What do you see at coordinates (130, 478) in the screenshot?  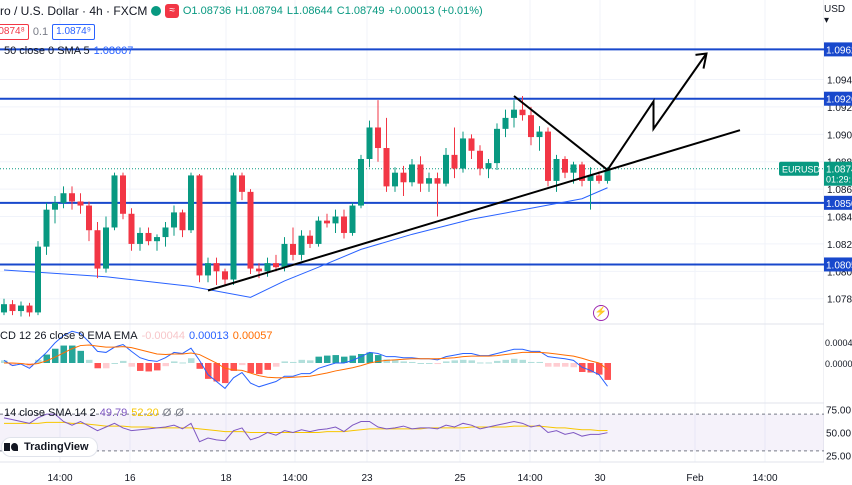 I see `time-tick-label: 16` at bounding box center [130, 478].